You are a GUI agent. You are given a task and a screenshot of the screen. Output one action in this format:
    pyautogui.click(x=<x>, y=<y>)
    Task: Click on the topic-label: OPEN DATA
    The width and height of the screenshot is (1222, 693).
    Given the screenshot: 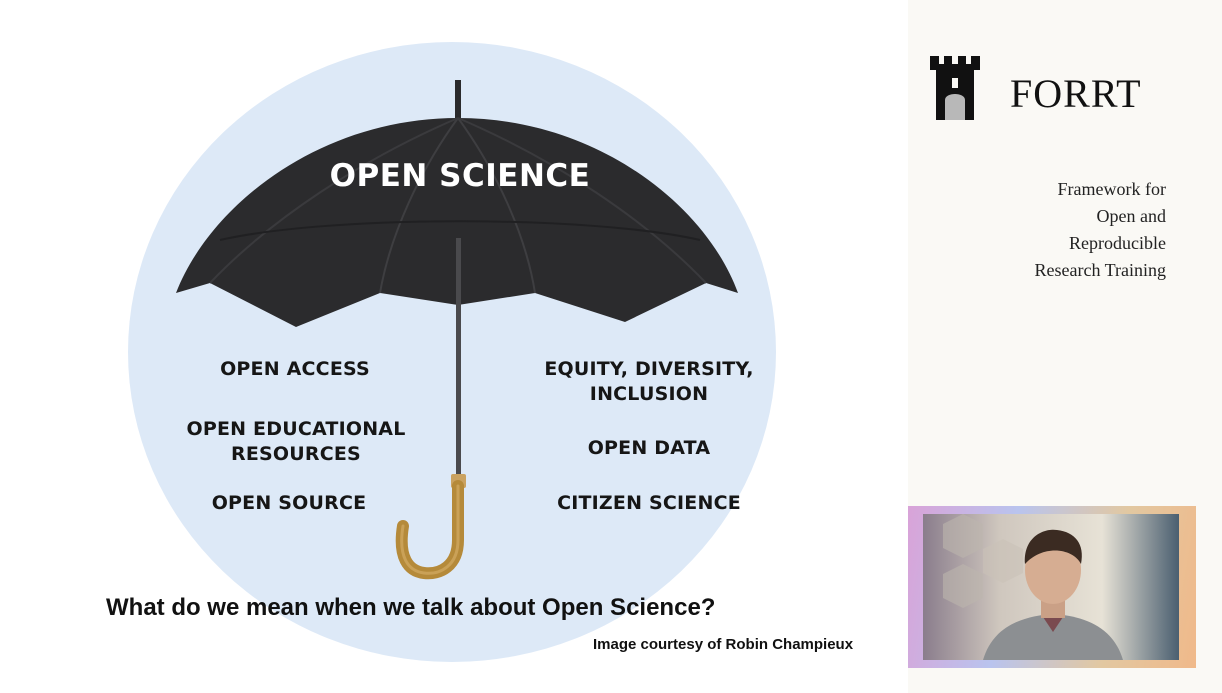 What is the action you would take?
    pyautogui.click(x=649, y=448)
    